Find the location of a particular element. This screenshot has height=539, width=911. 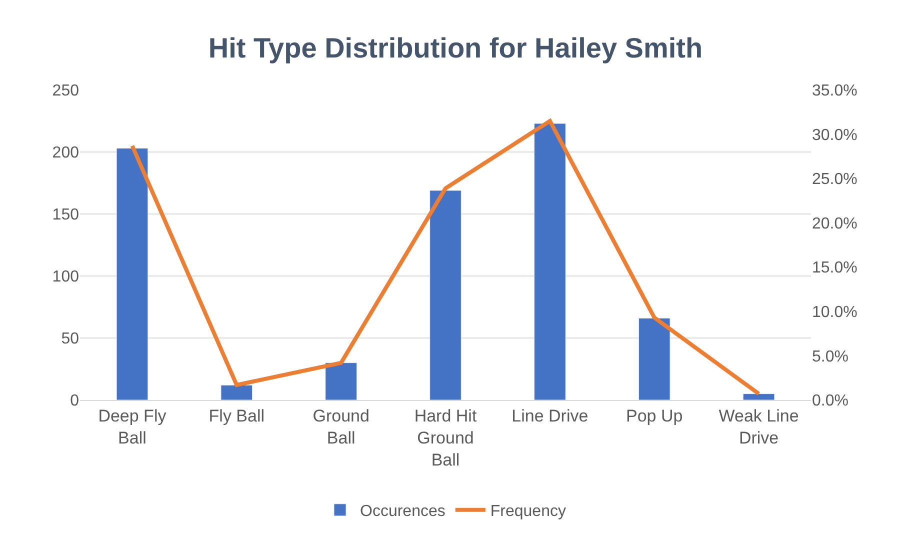

legend-label: Occurences is located at coordinates (403, 511).